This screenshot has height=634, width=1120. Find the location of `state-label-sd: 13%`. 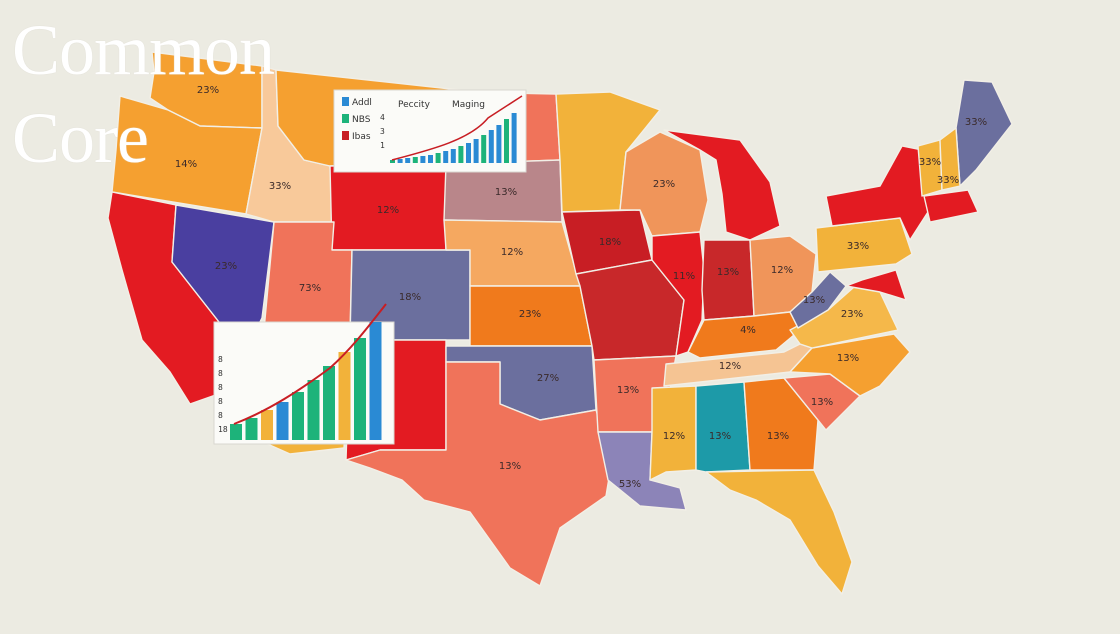

state-label-sd: 13% is located at coordinates (506, 192).